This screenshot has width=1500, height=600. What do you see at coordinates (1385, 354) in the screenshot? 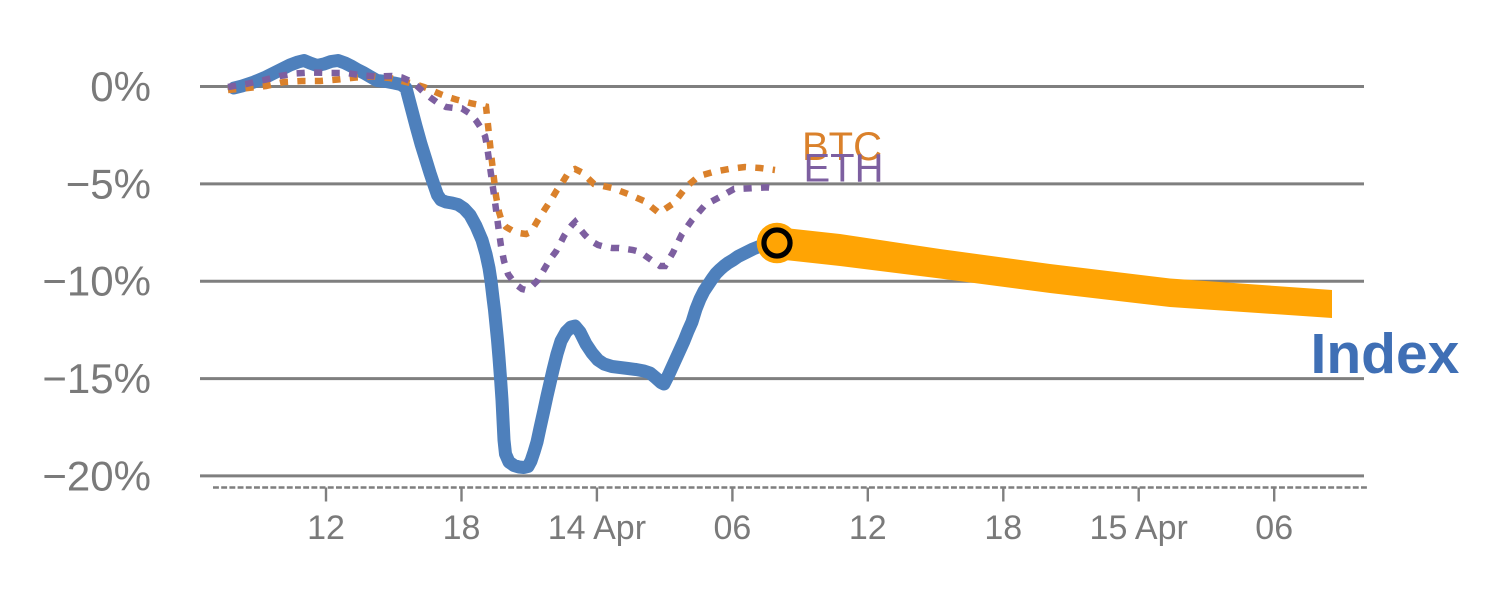
I see `svg-text: Index` at bounding box center [1385, 354].